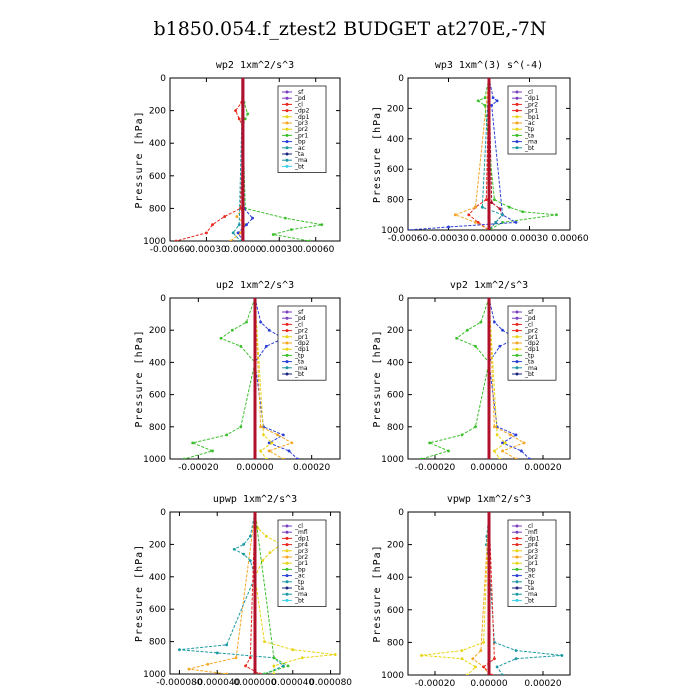  What do you see at coordinates (299, 154) in the screenshot?
I see `legend-label: _ta` at bounding box center [299, 154].